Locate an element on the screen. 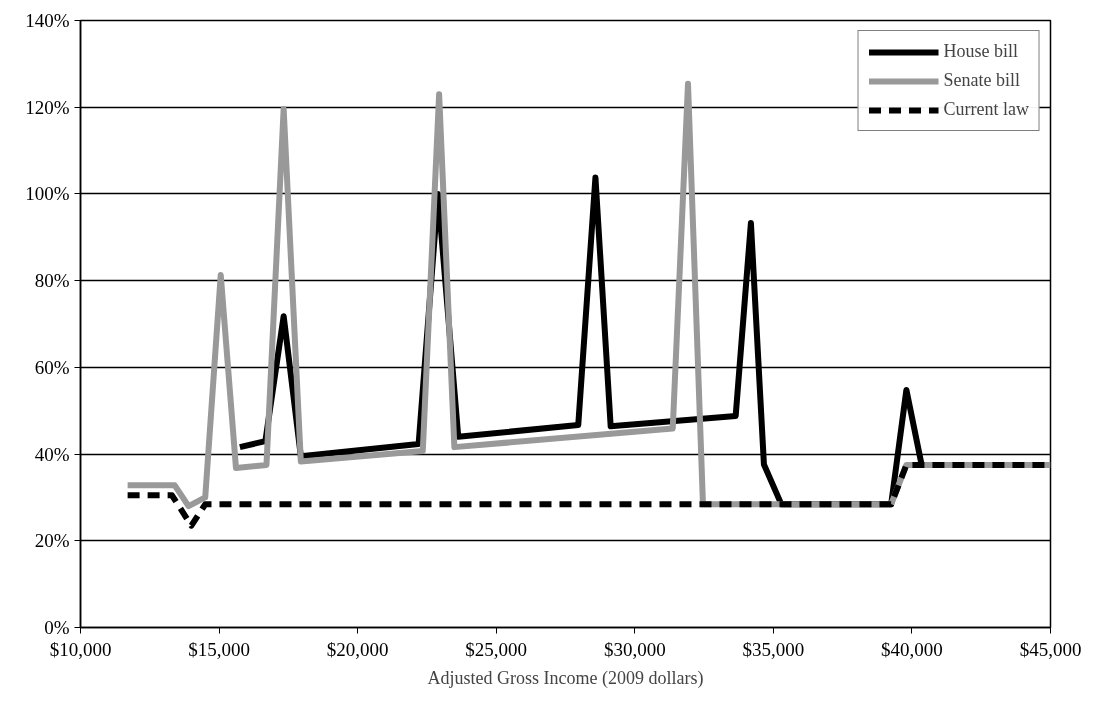  x-axis-title: Adjusted Gross Income (2009 dollars) is located at coordinates (565, 678).